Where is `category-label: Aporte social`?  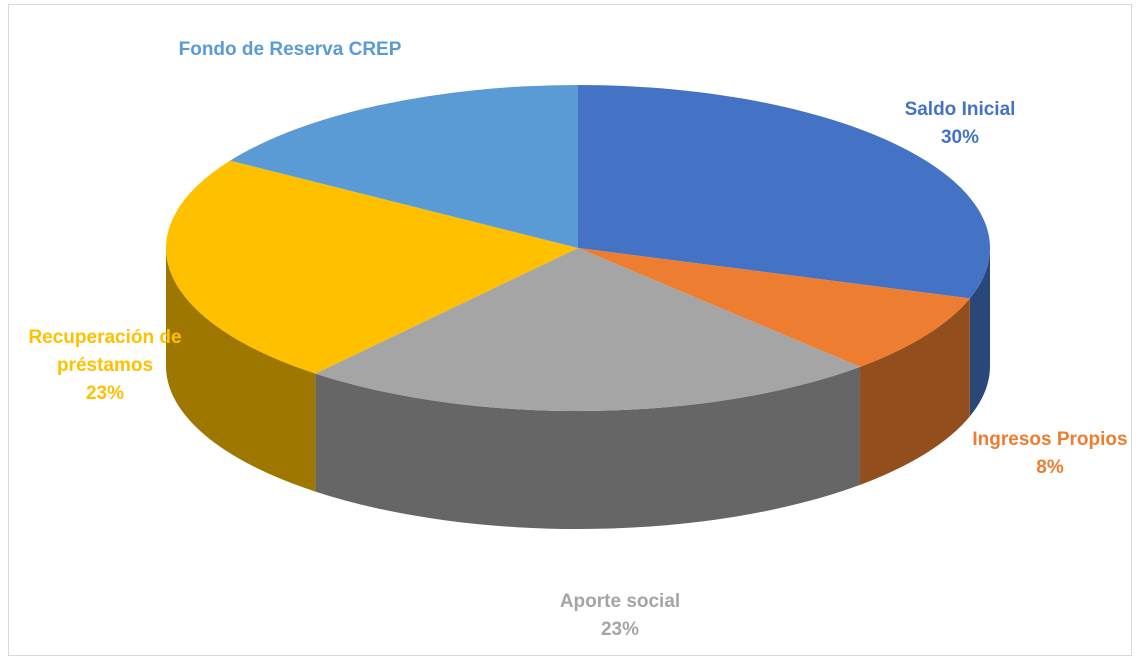
category-label: Aporte social is located at coordinates (620, 601).